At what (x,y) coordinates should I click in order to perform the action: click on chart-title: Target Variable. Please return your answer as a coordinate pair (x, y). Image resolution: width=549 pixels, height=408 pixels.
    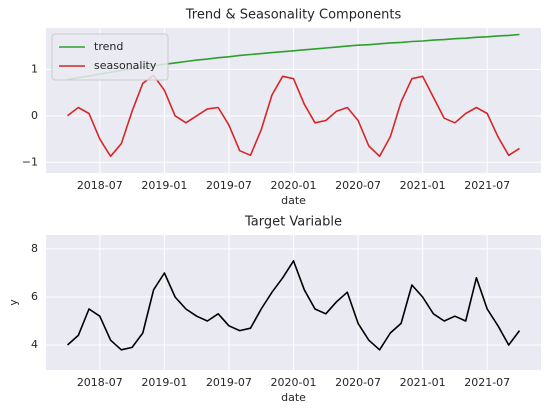
    Looking at the image, I should click on (293, 222).